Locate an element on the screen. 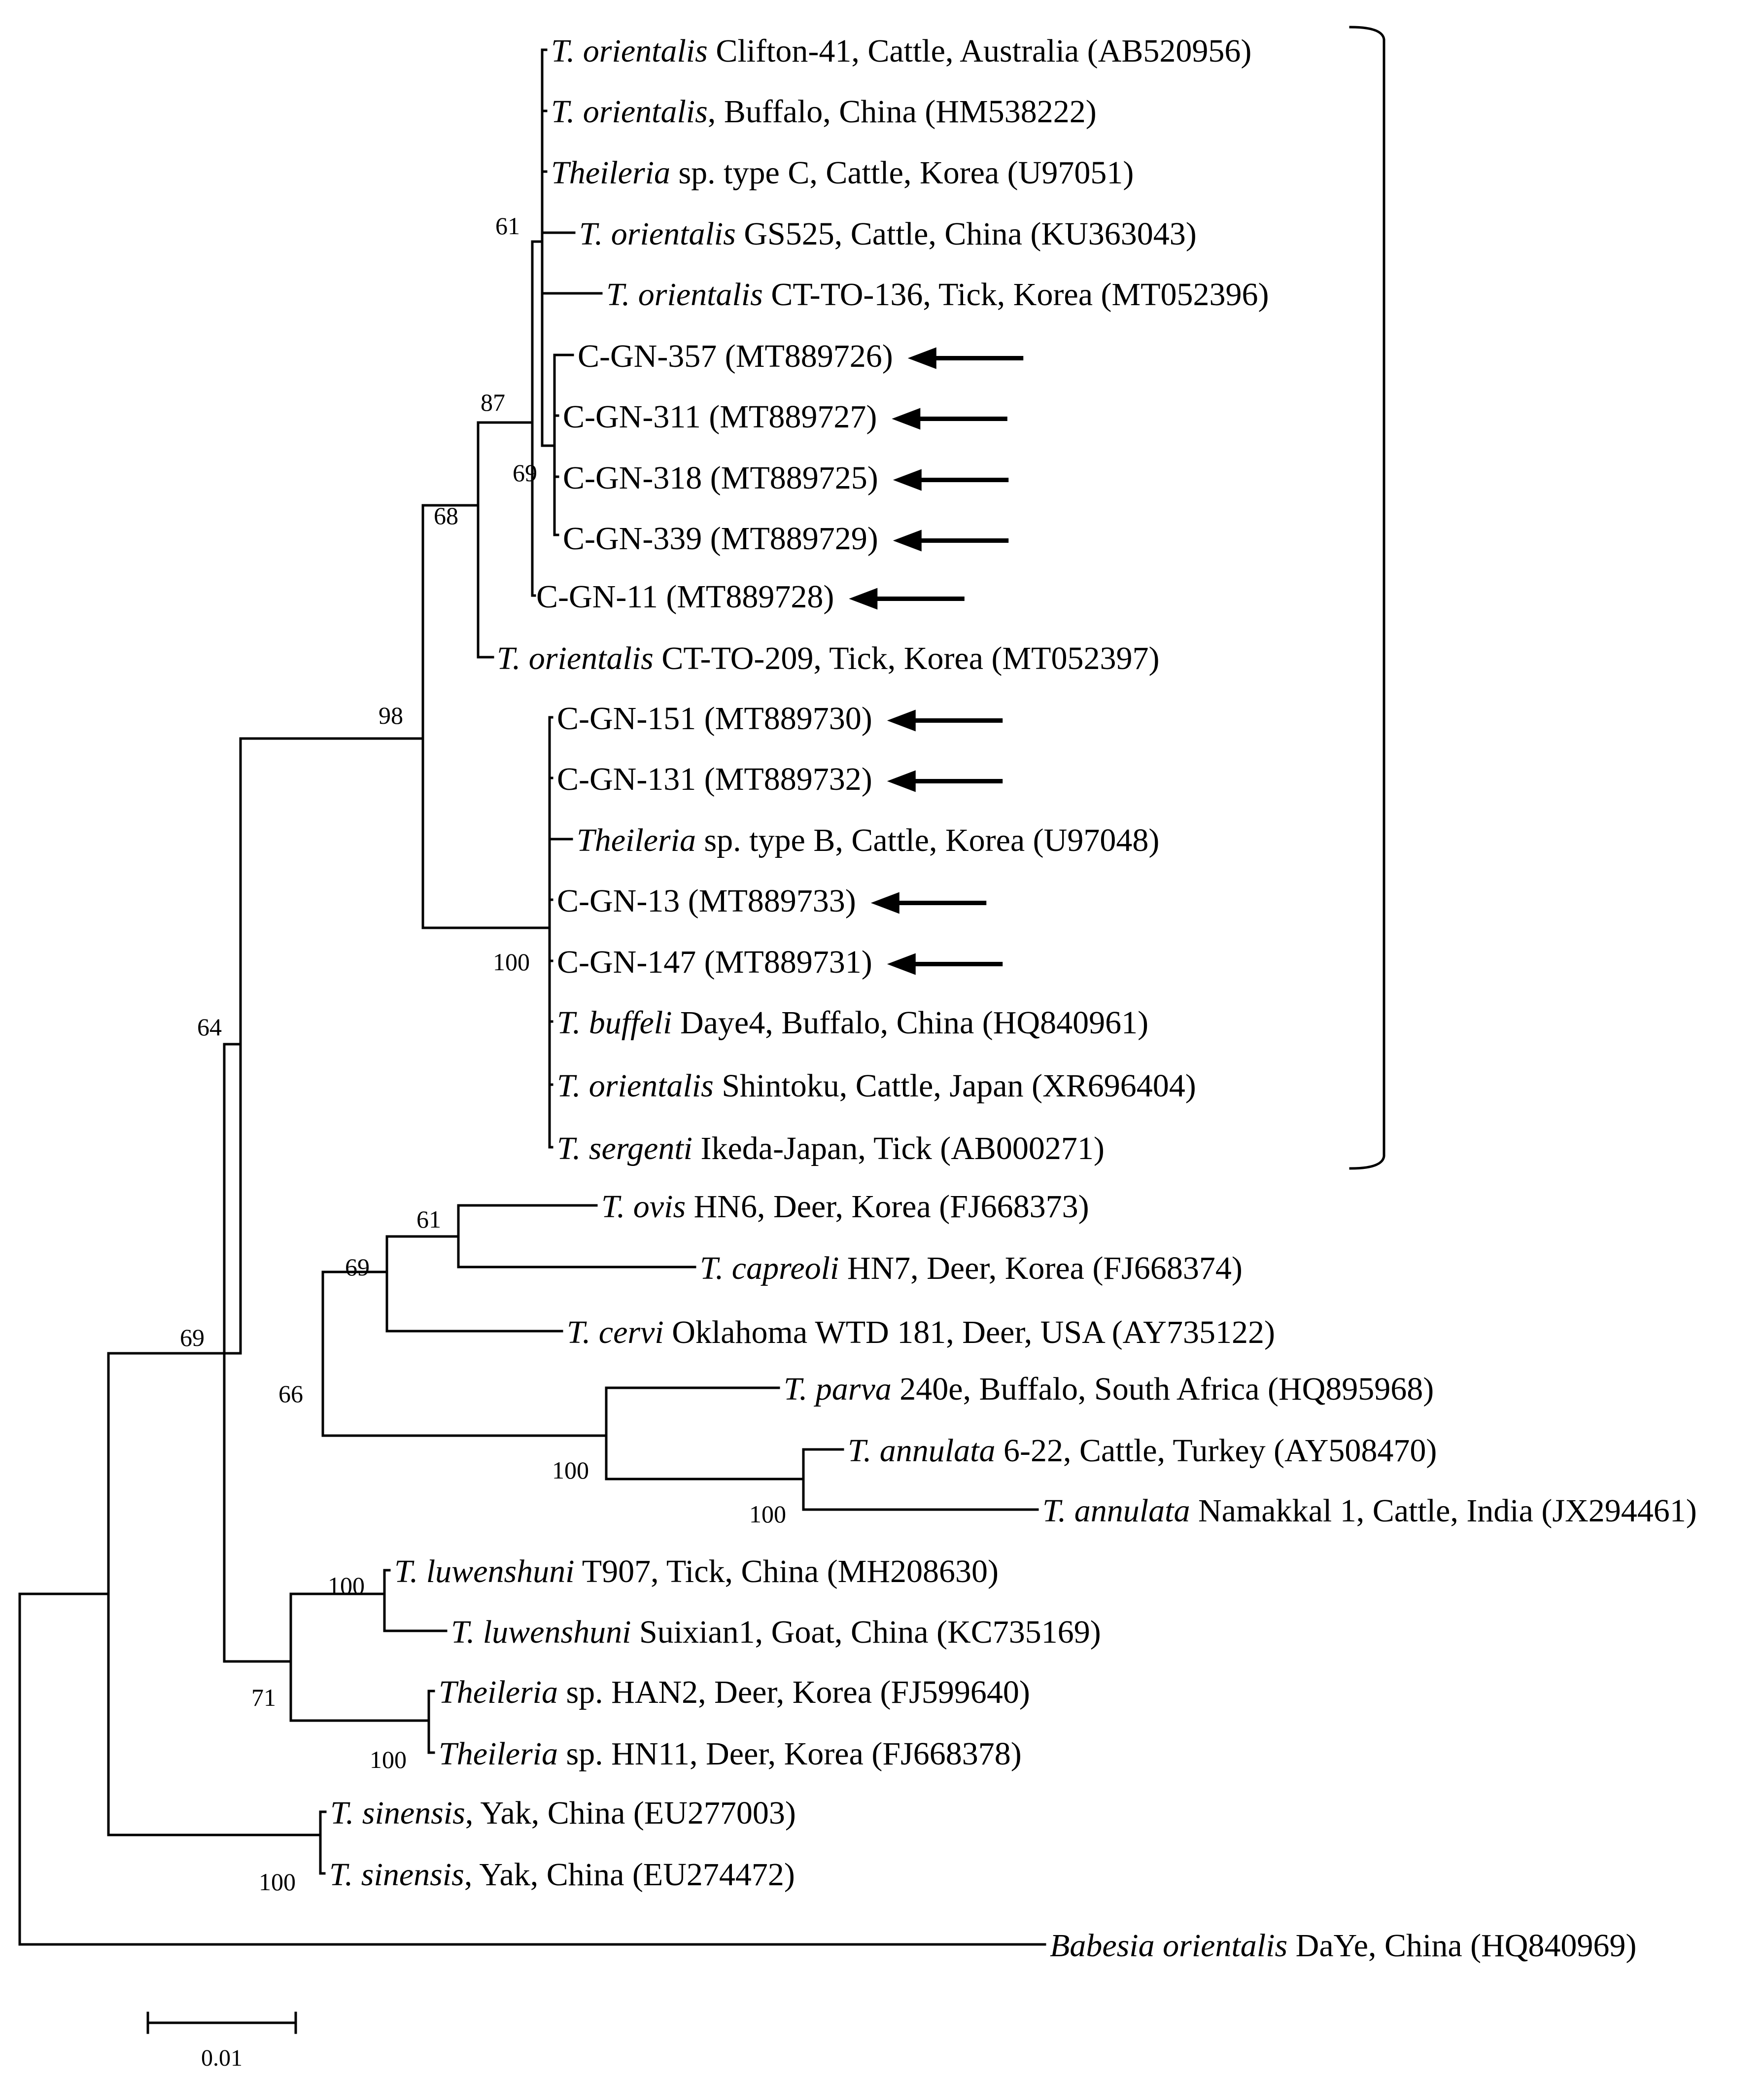 The height and width of the screenshot is (2079, 1764). leaf-label: C-GN-151 (MT889730) is located at coordinates (714, 719).